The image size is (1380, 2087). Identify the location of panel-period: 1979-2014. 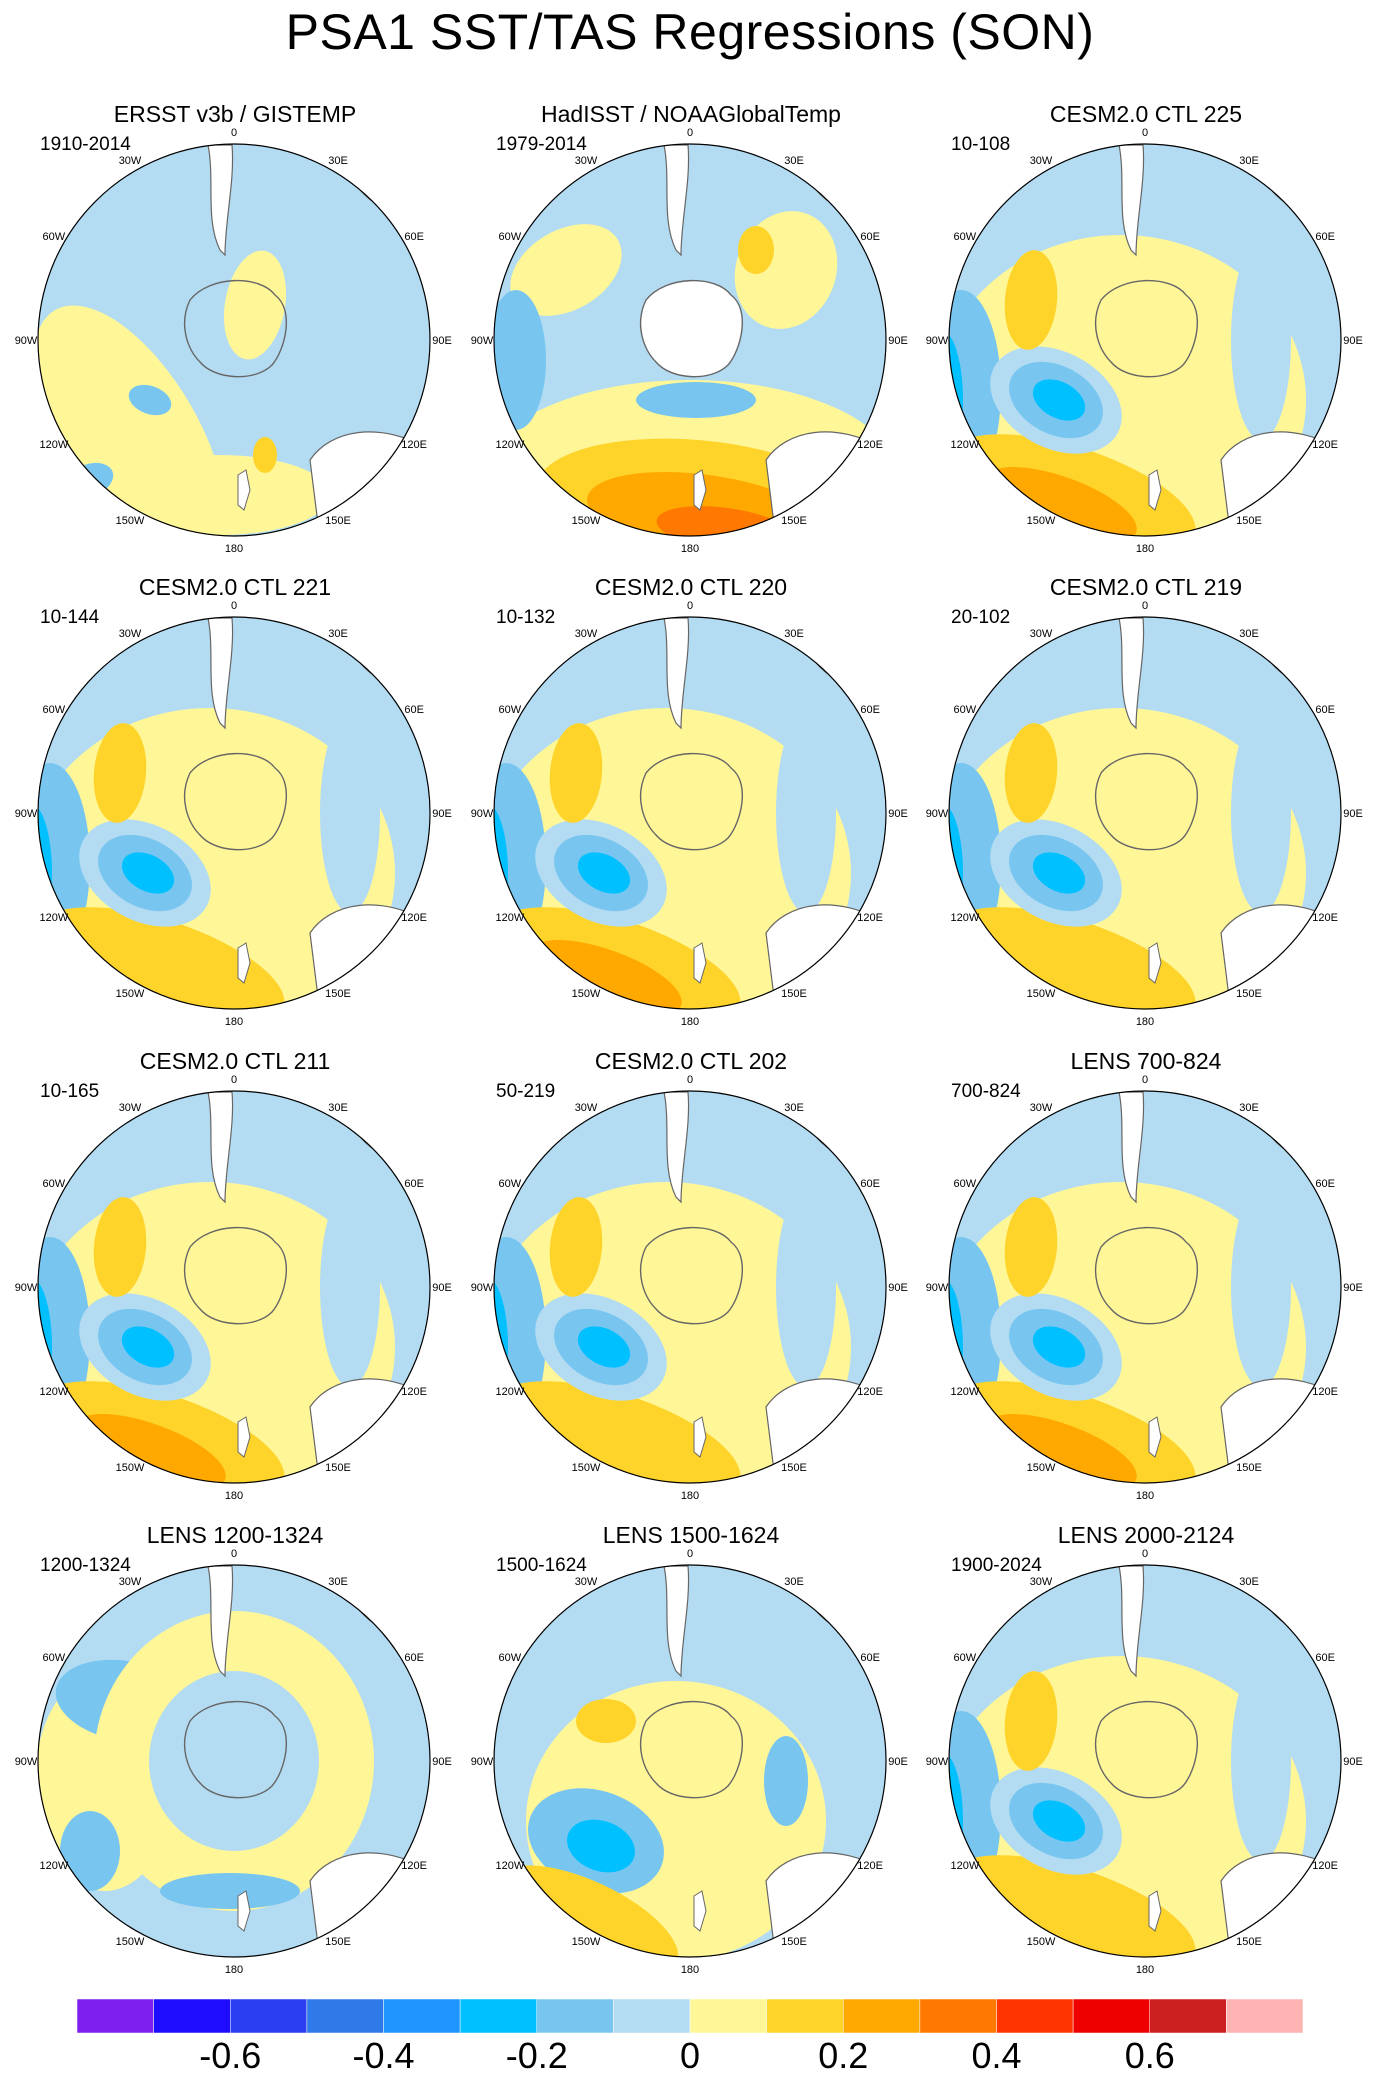
(541, 144).